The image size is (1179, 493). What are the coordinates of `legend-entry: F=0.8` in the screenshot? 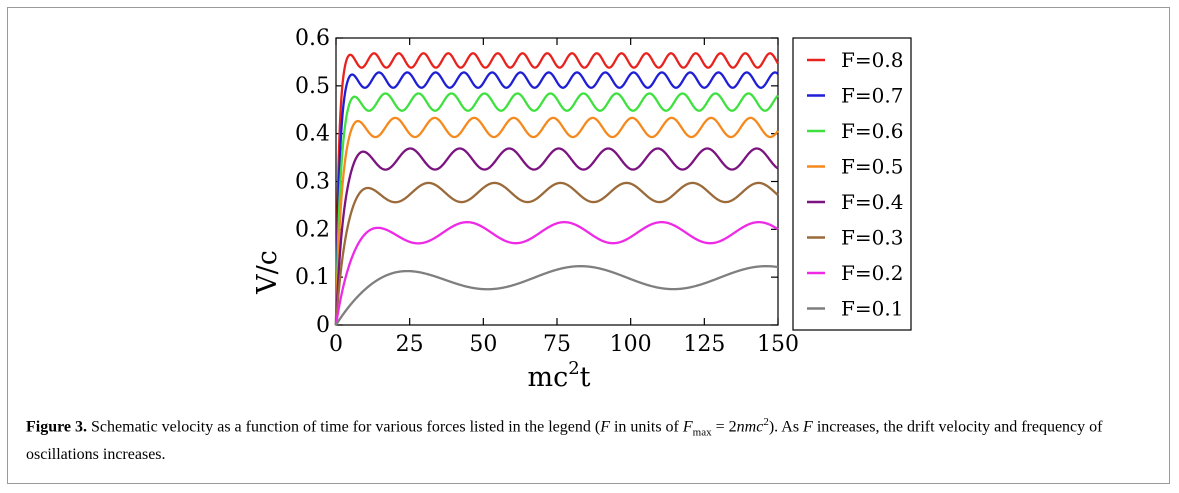 It's located at (872, 60).